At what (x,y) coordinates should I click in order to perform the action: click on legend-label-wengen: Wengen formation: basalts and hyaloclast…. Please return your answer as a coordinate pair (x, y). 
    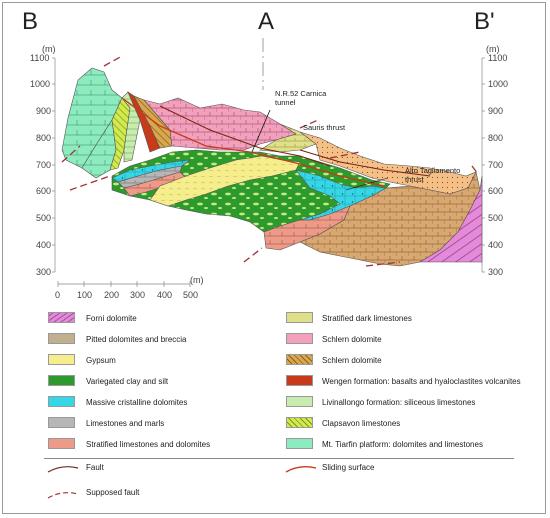
    Looking at the image, I should click on (421, 381).